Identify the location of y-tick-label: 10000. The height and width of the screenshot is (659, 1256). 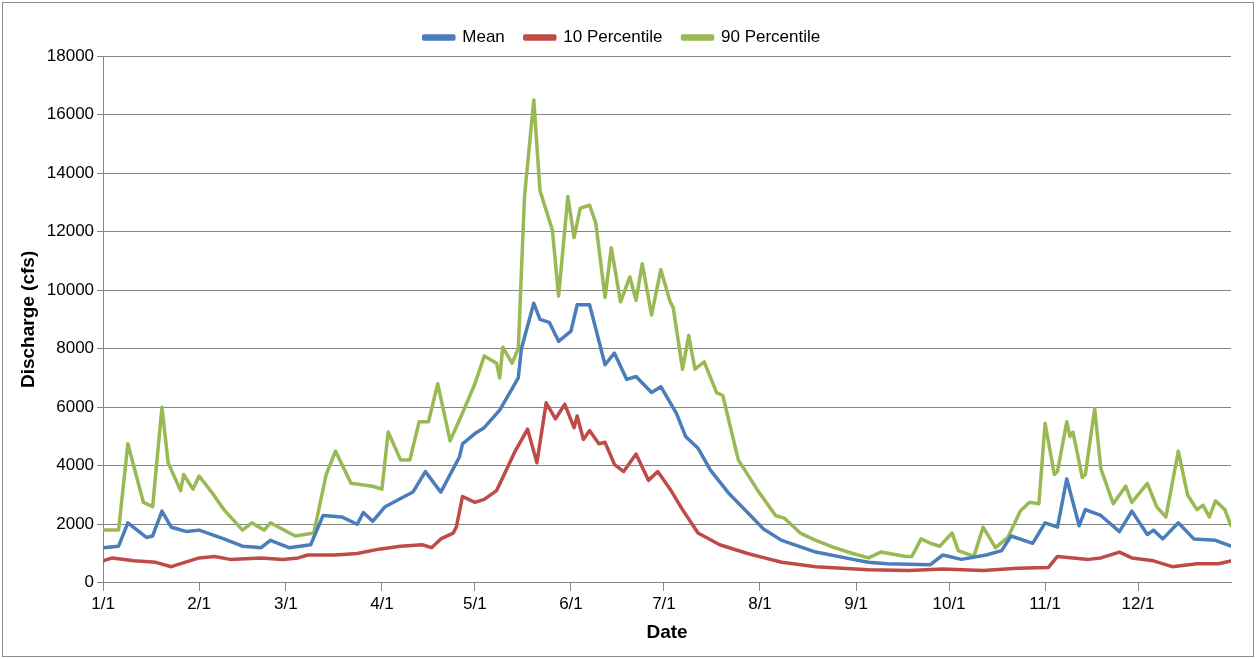
(70, 289).